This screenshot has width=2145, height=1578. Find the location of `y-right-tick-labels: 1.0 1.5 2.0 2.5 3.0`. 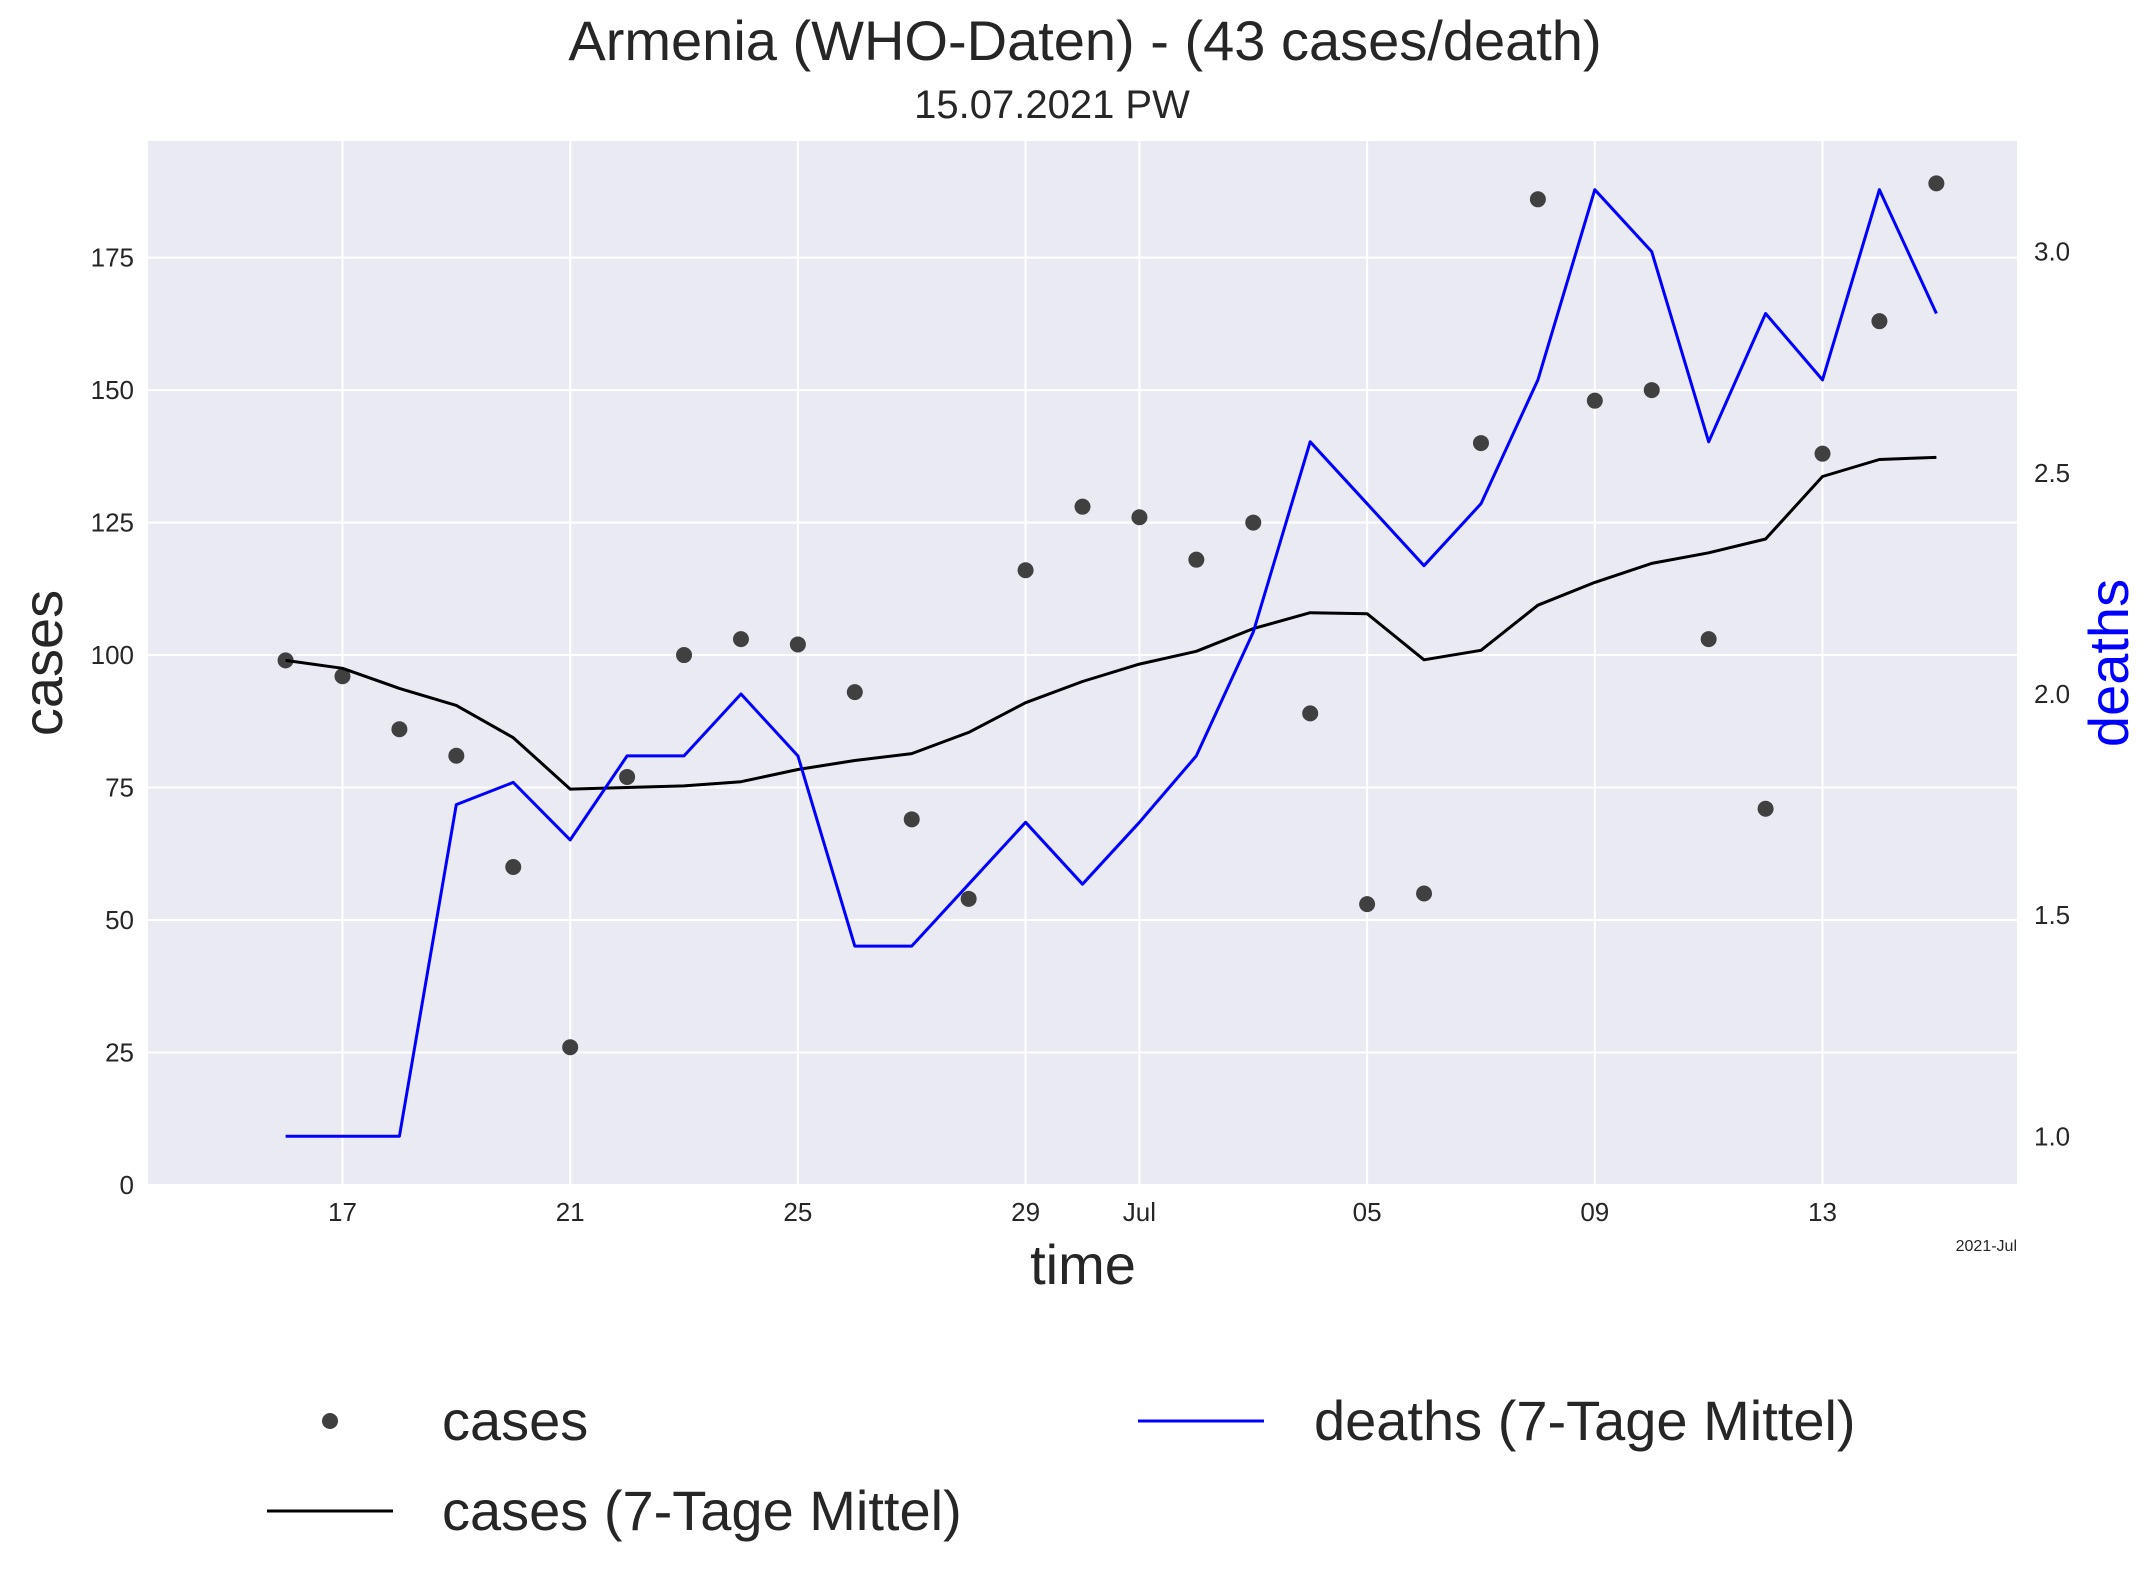

y-right-tick-labels: 1.0 1.5 2.0 2.5 3.0 is located at coordinates (2052, 694).